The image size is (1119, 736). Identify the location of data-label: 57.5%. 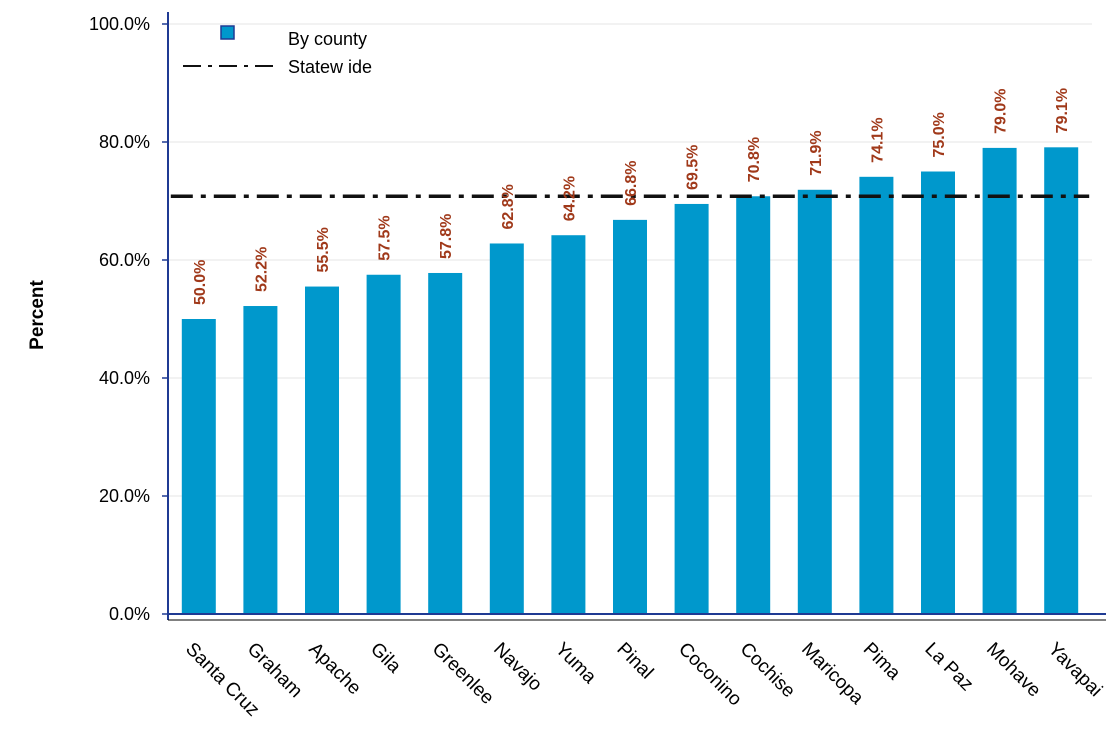
(385, 237).